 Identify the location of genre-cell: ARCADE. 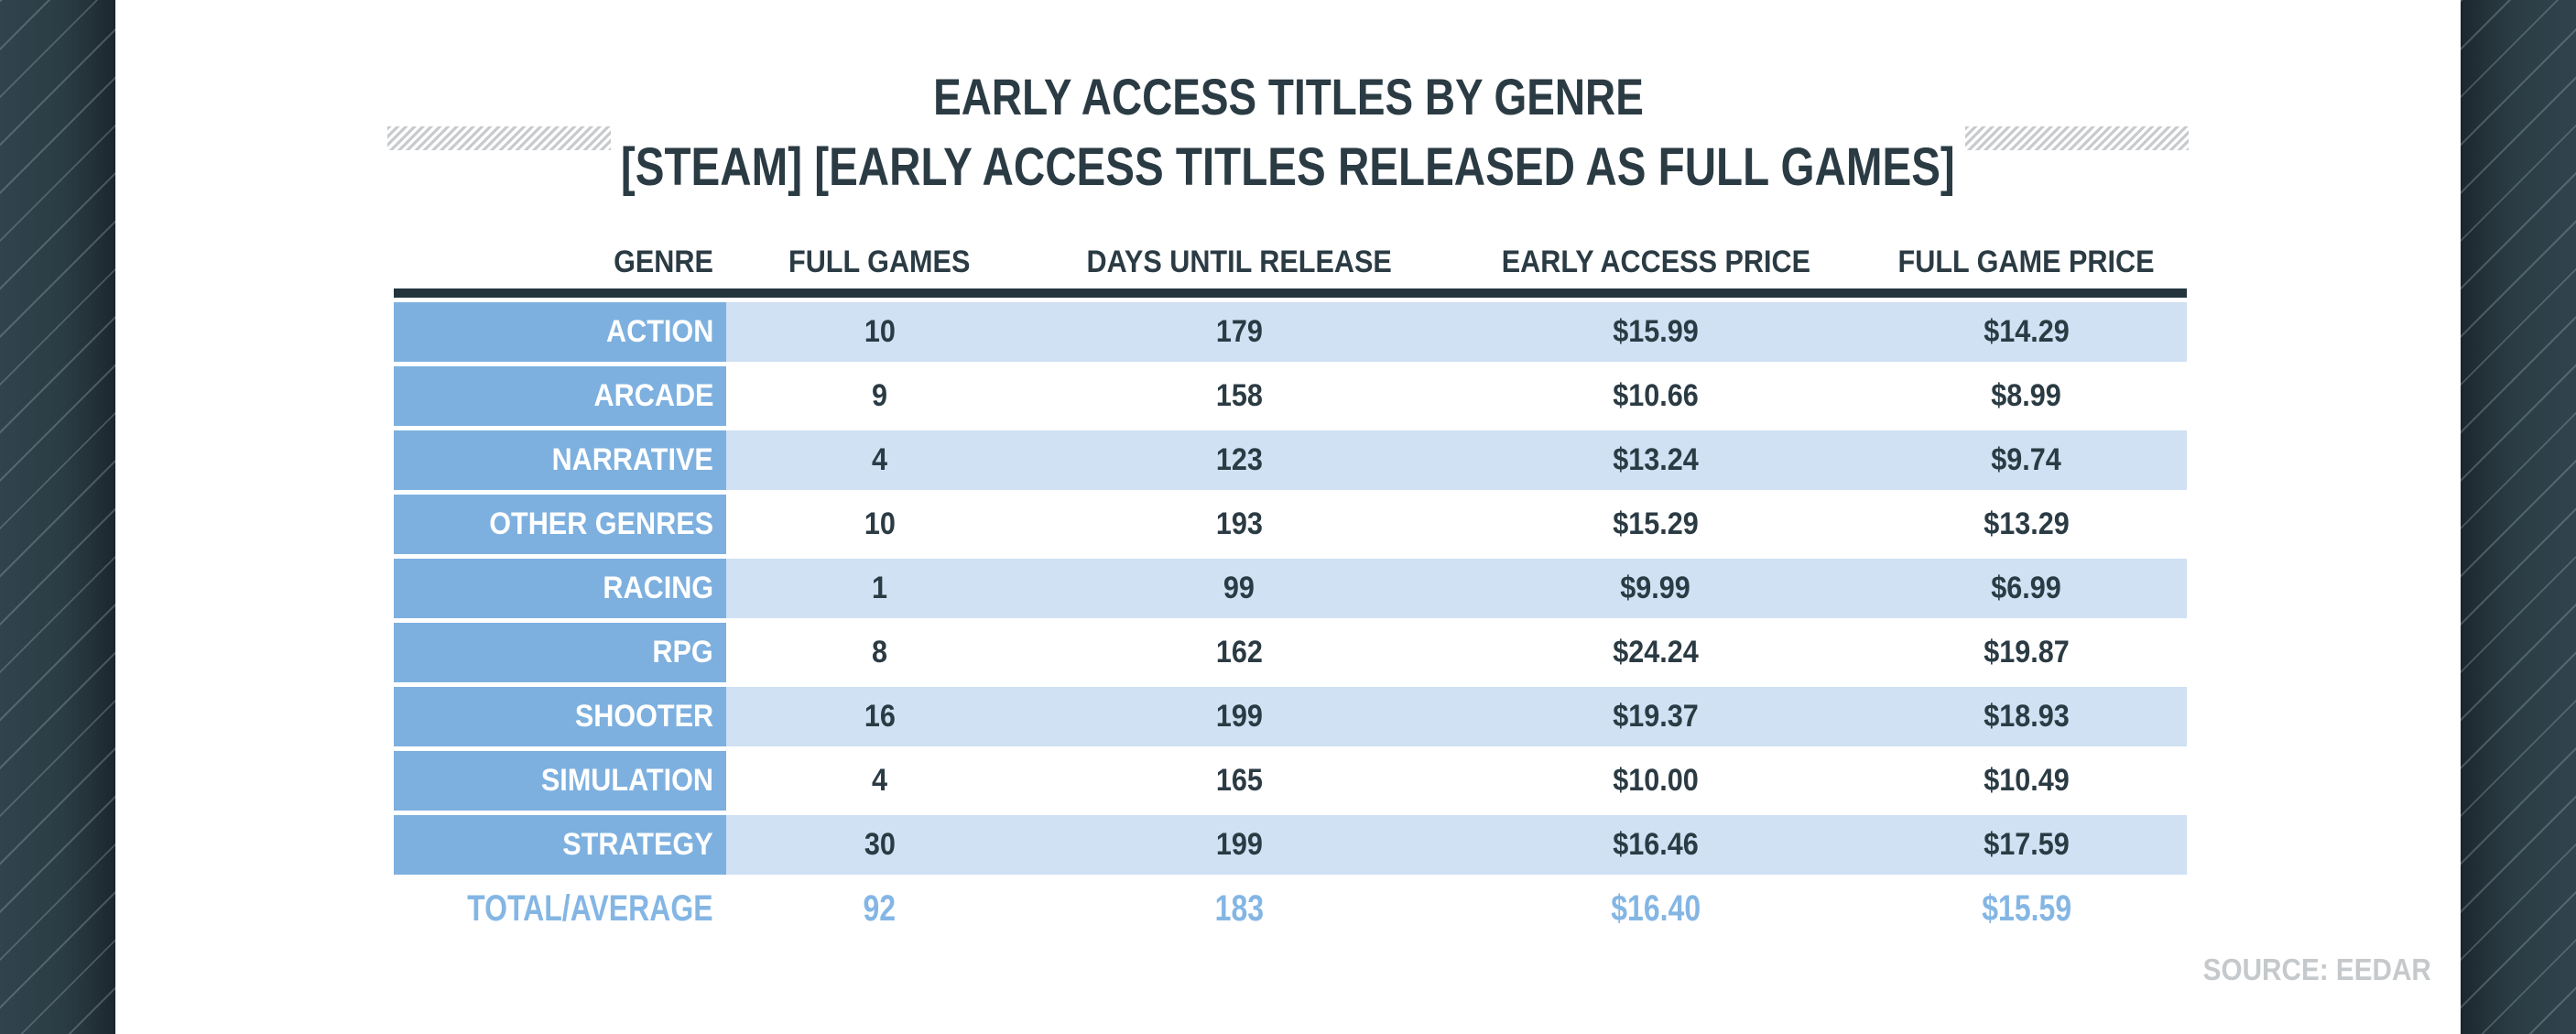
(560, 396).